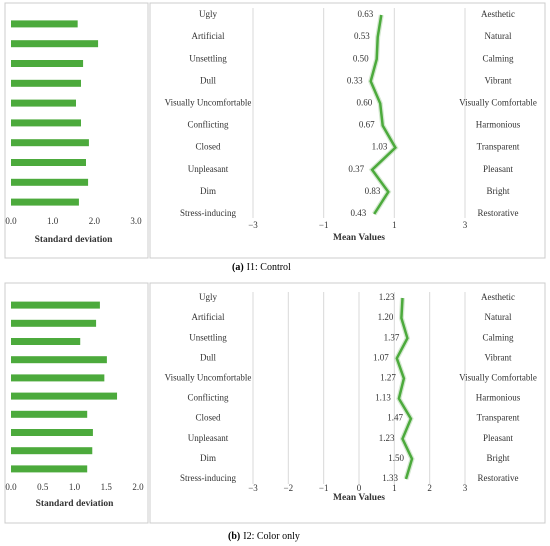 This screenshot has width=550, height=546. I want to click on x-tick-label: 3.0, so click(136, 221).